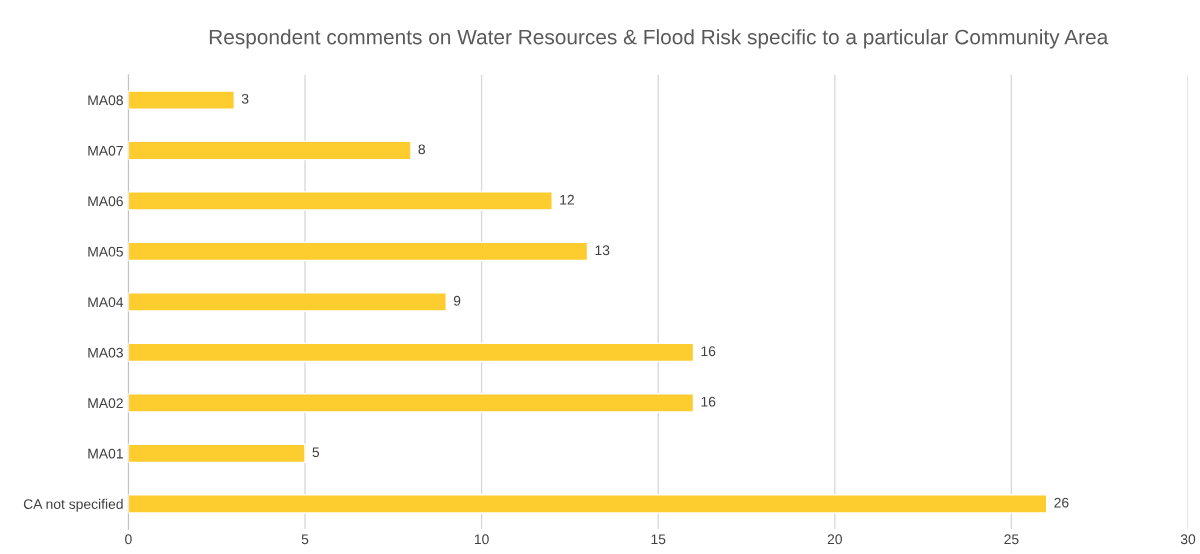 Image resolution: width=1200 pixels, height=554 pixels. Describe the element at coordinates (834, 539) in the screenshot. I see `x-tick-label: 20` at that location.